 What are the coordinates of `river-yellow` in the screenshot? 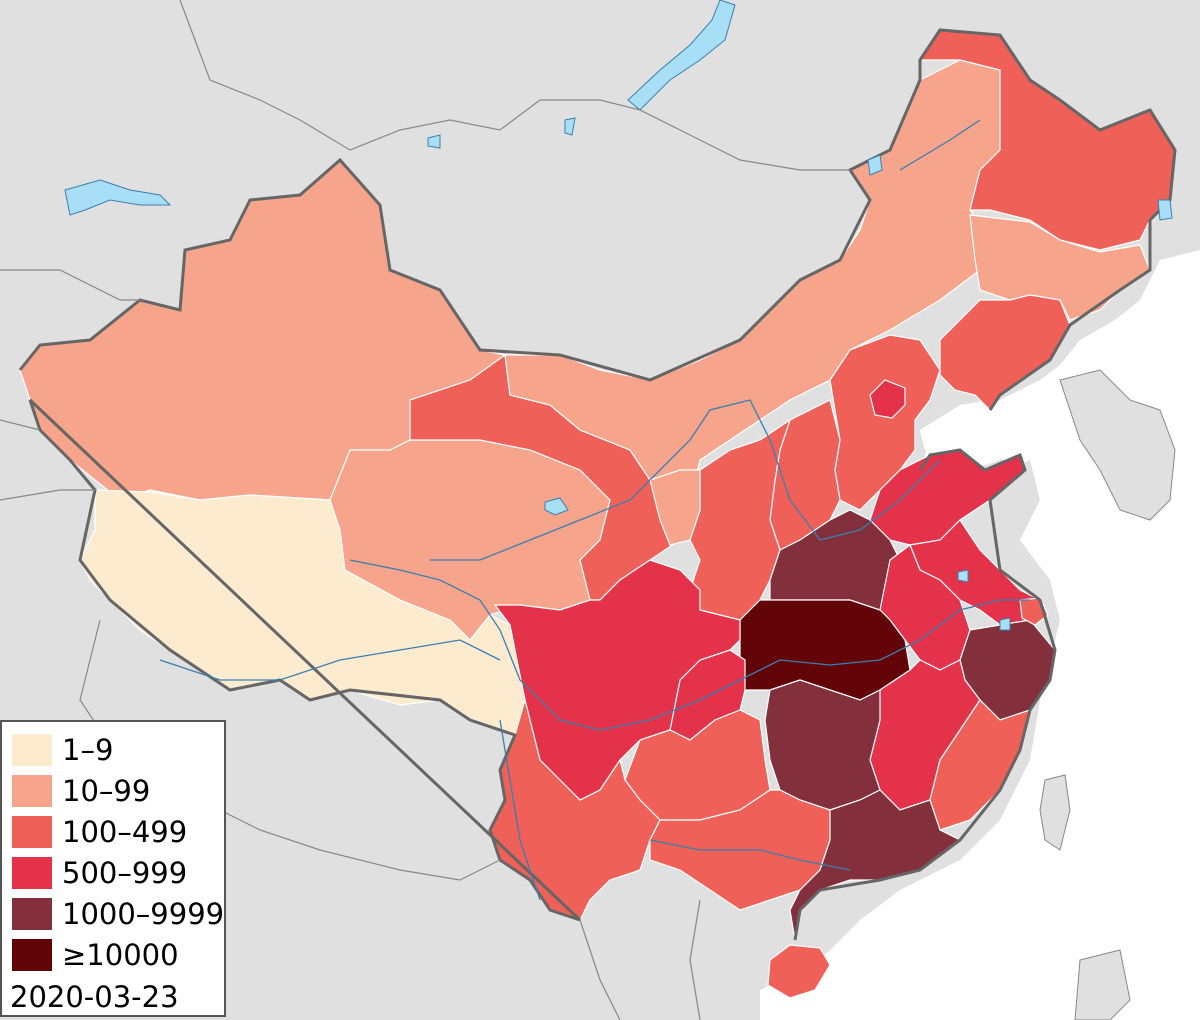 It's located at (685, 480).